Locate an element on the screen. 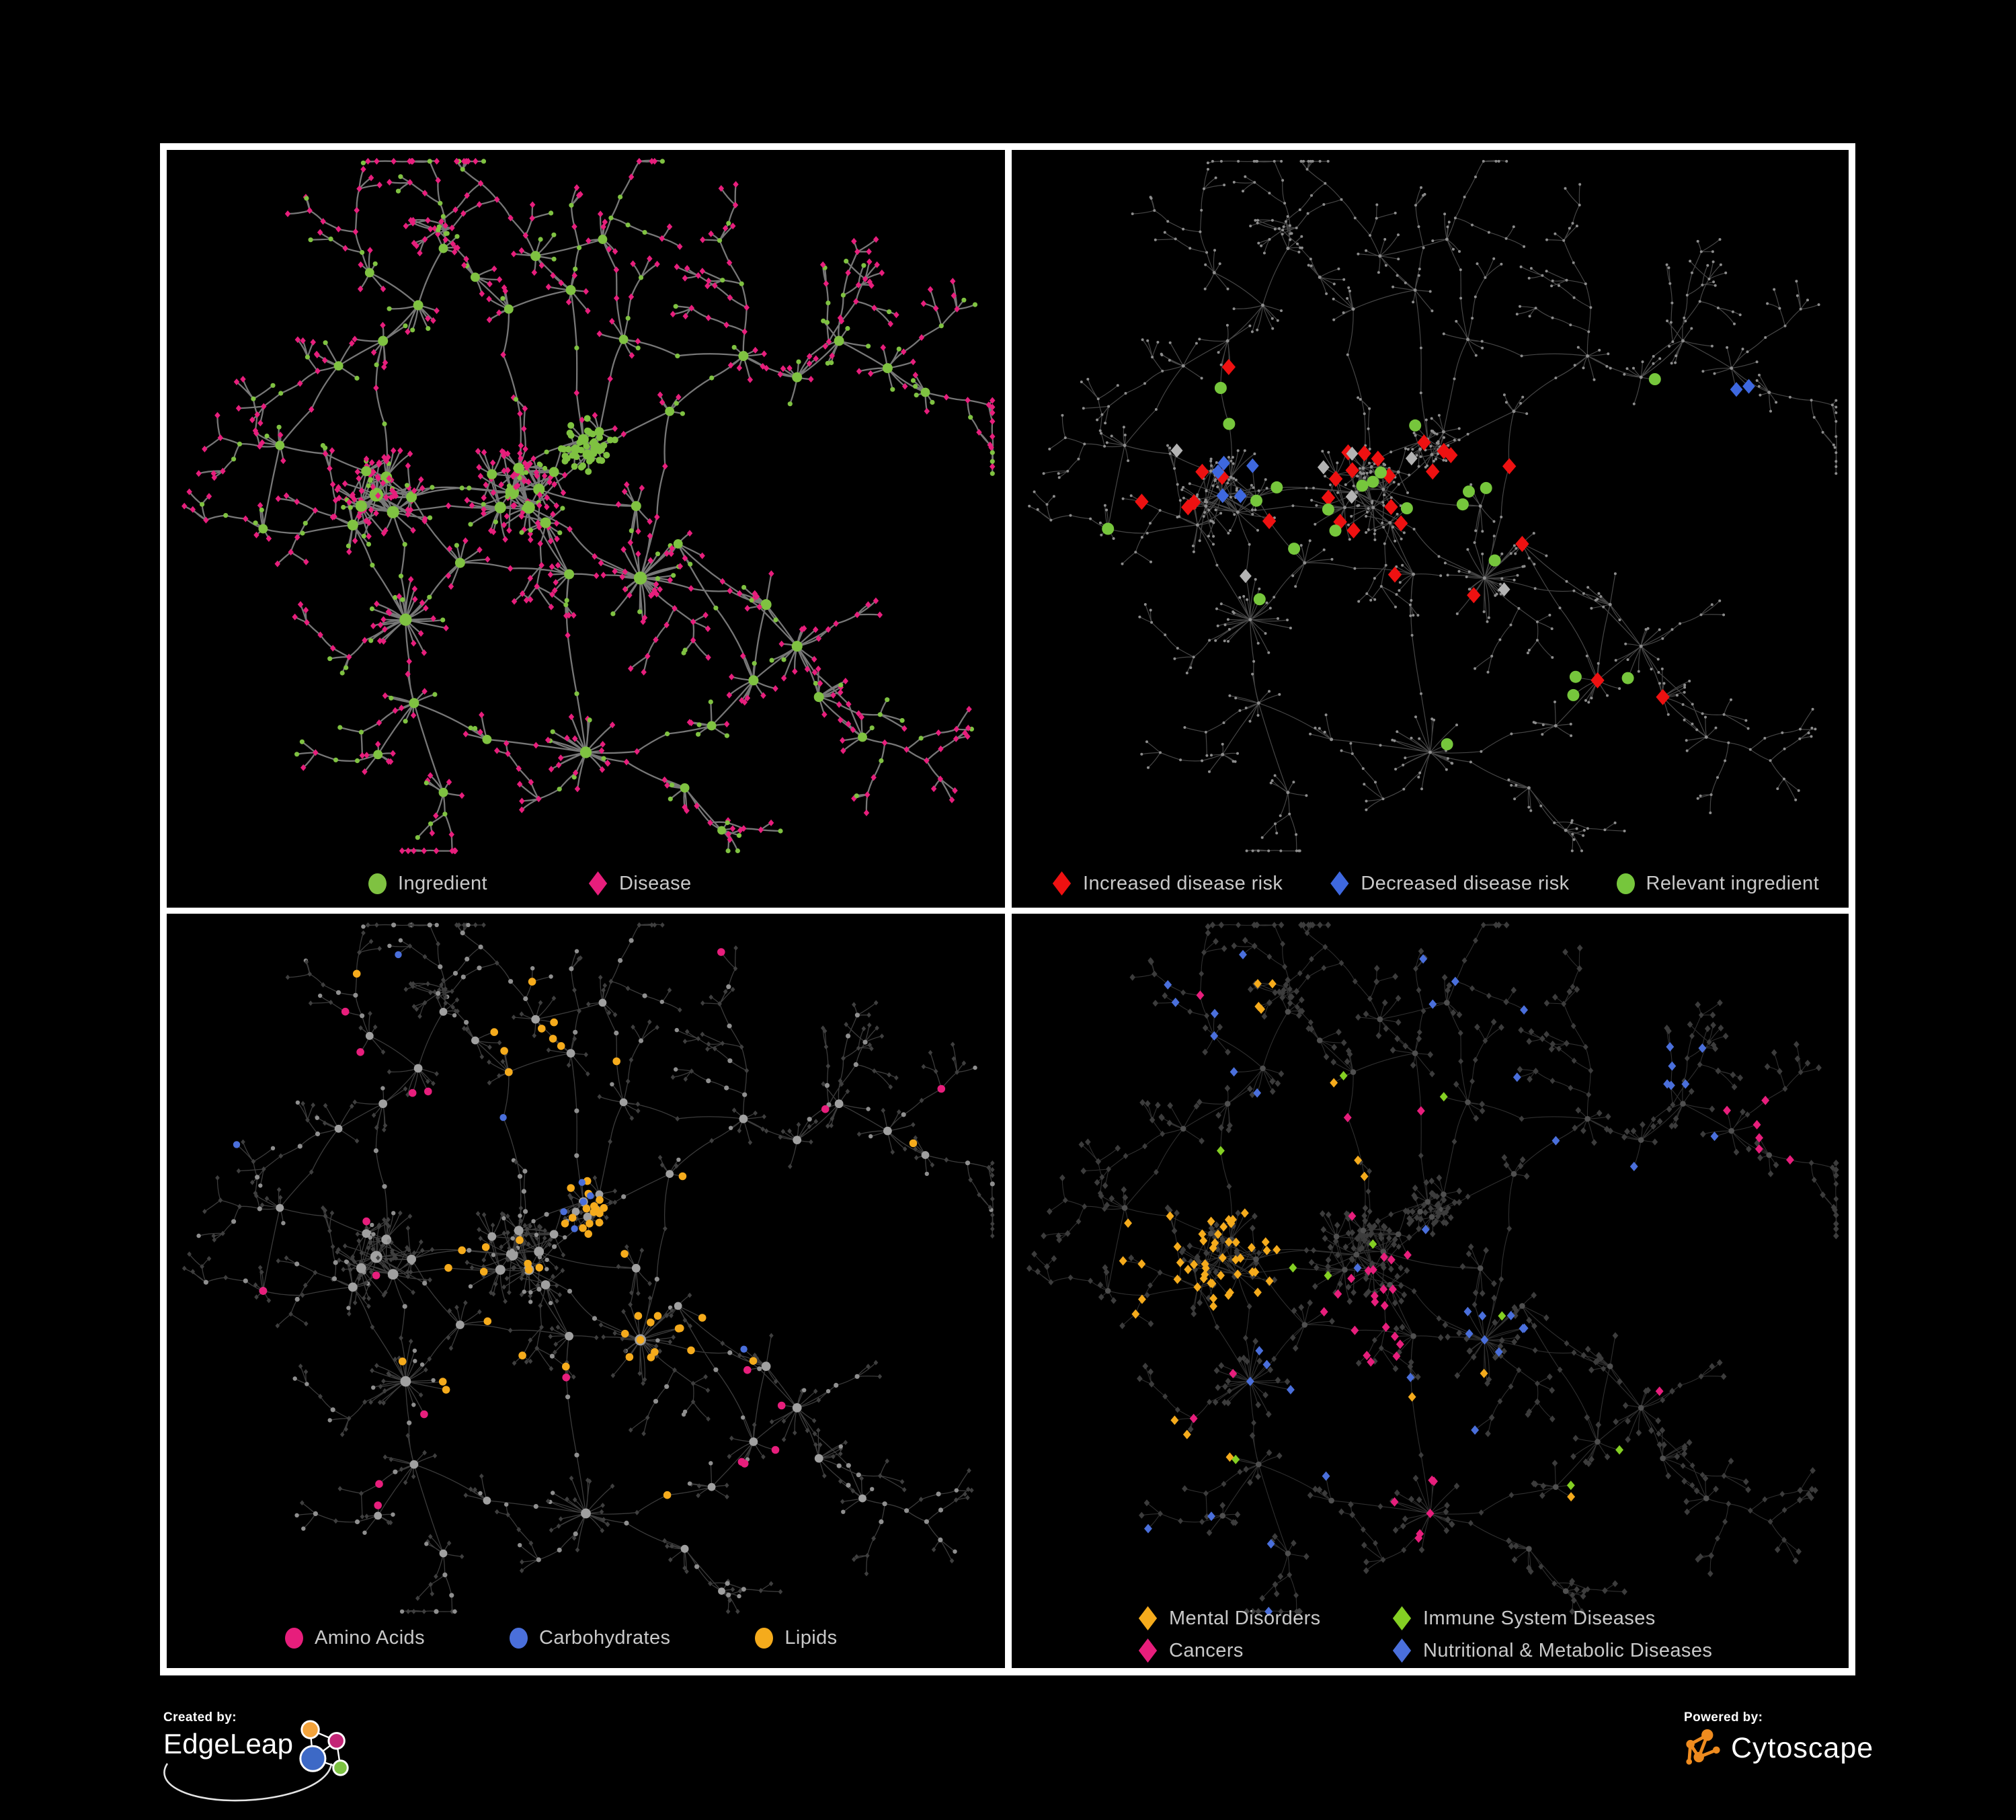  legend-label: Relevant ingredient is located at coordinates (1733, 883).